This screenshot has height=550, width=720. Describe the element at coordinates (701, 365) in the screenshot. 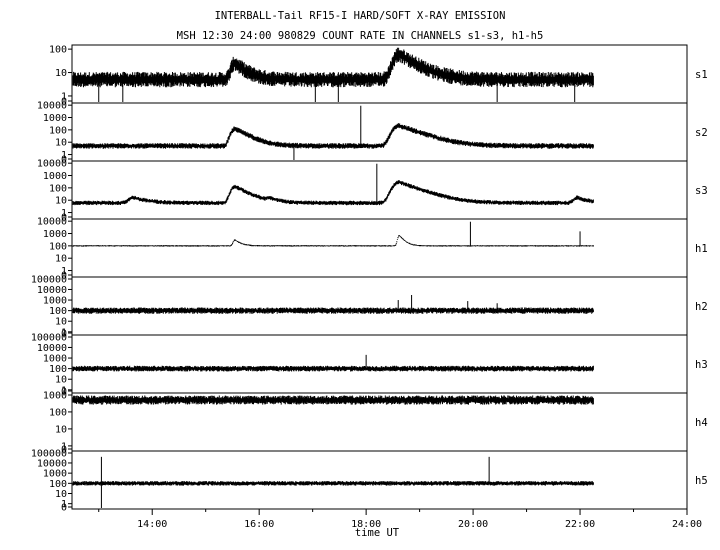

I see `channel-label-h3: h3` at that location.